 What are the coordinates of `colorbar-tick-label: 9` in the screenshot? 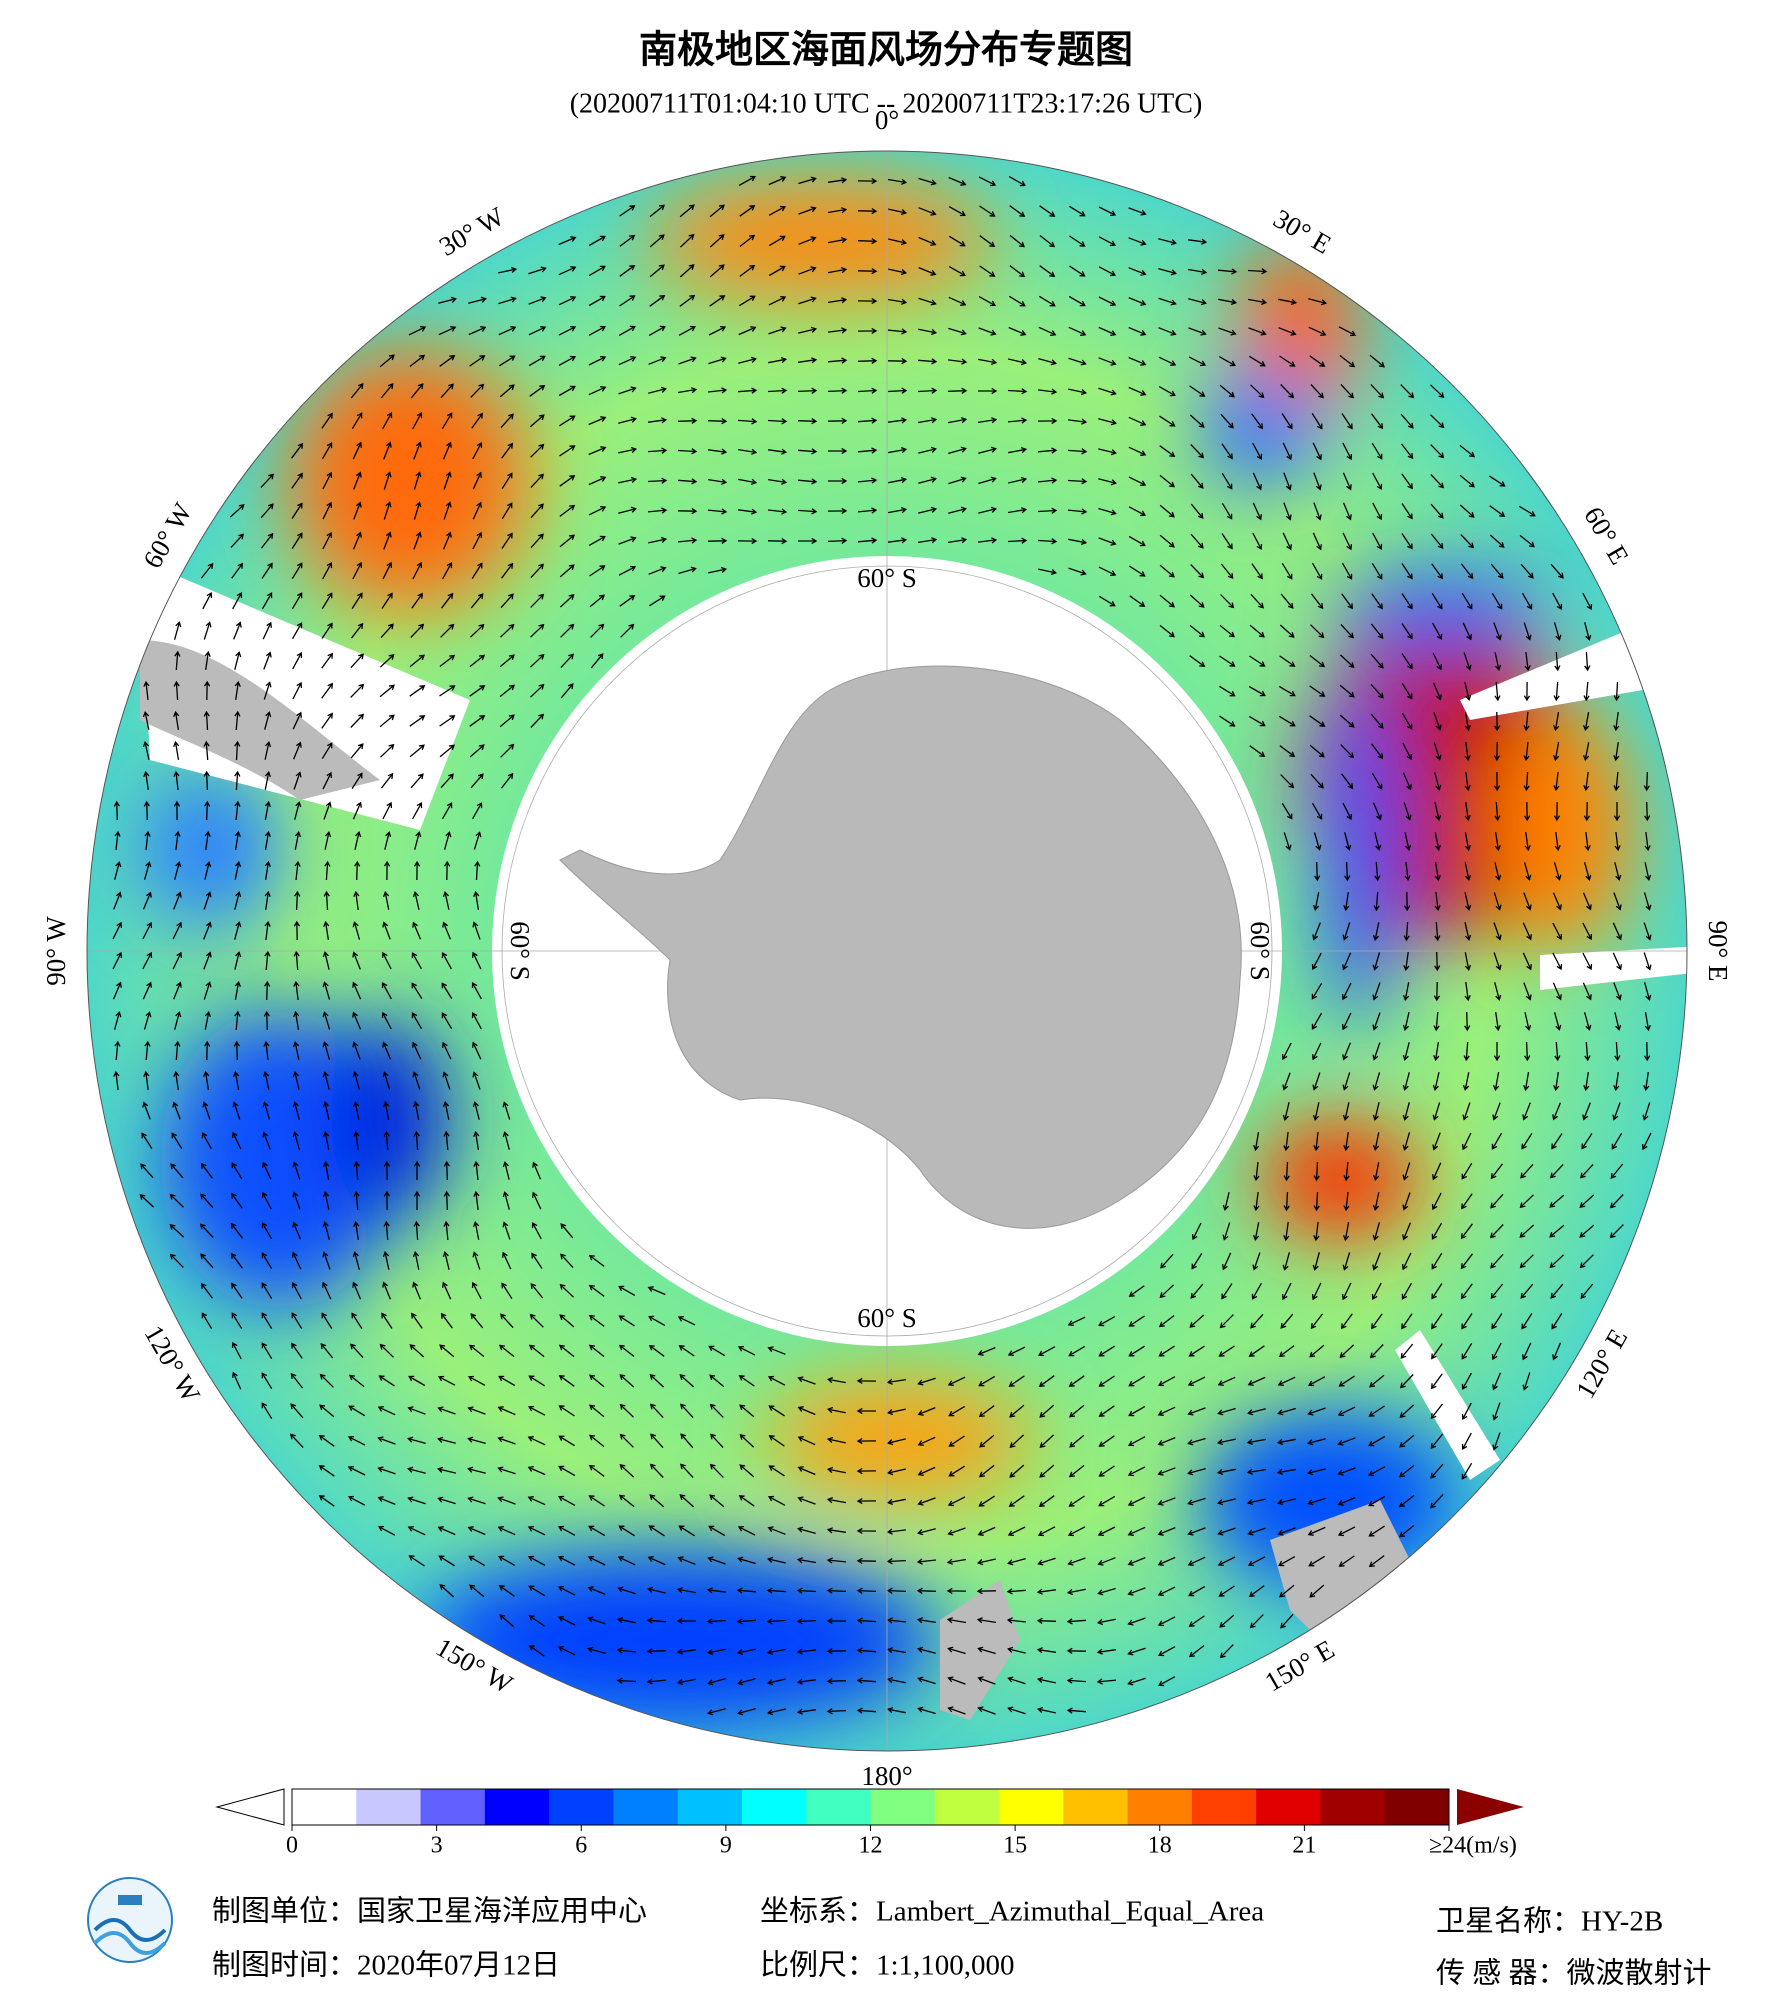 It's located at (726, 1846).